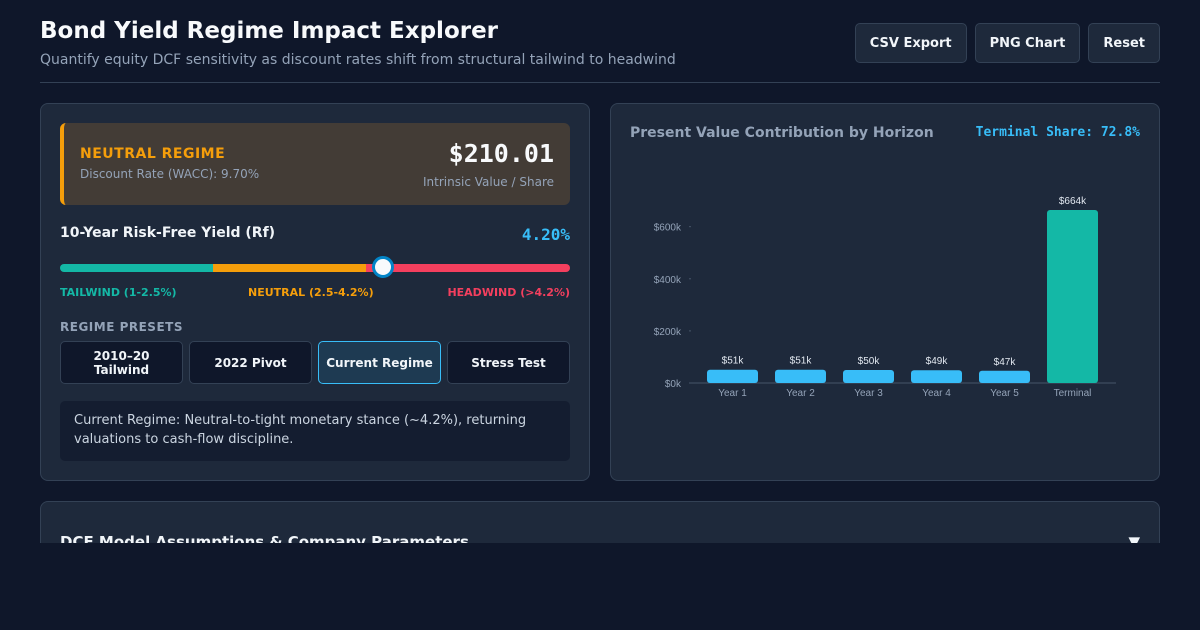 The image size is (1200, 630). Describe the element at coordinates (1073, 201) in the screenshot. I see `bar-value-label: $664k` at that location.